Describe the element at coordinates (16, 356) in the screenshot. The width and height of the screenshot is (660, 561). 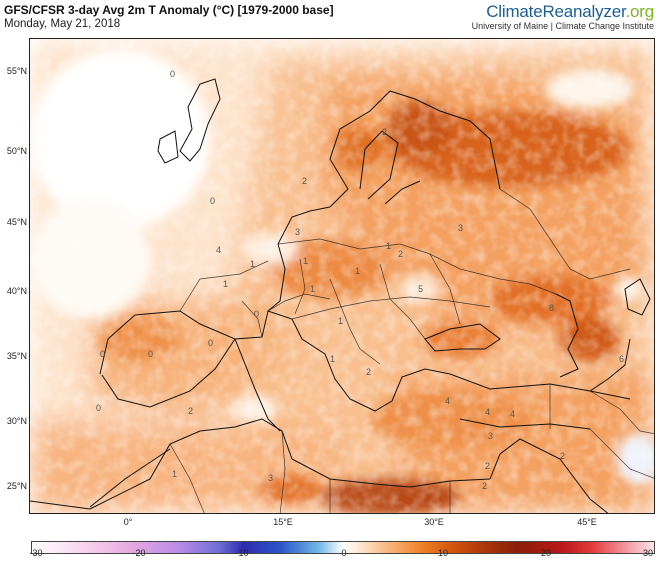
I see `lat-label: 35°N` at that location.